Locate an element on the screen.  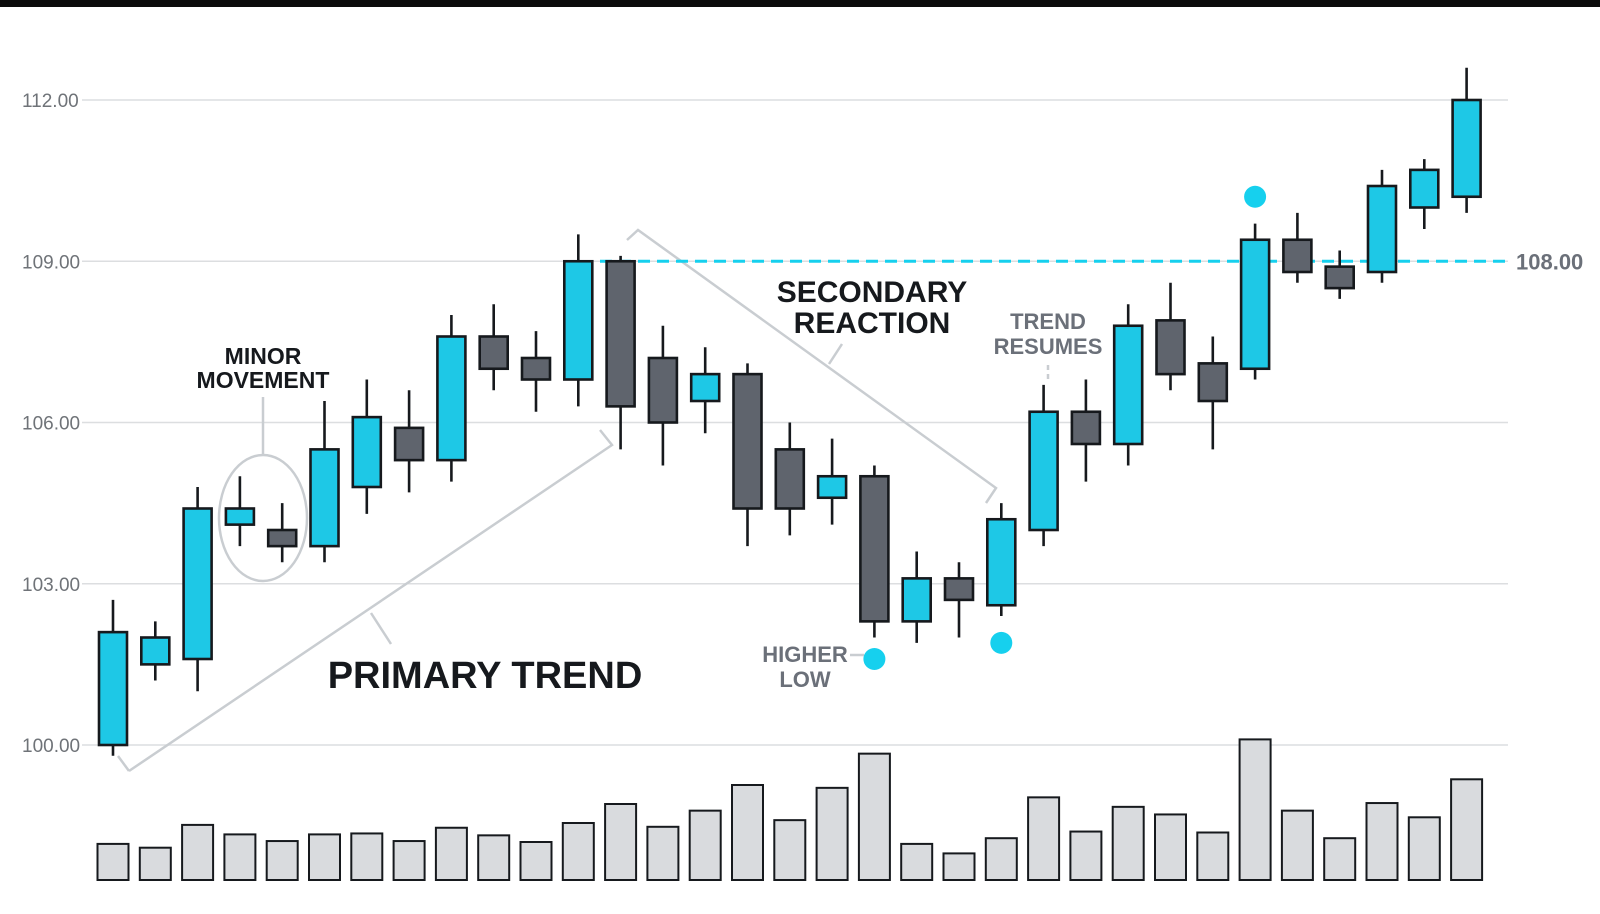
minor-movement-label-line1: MINOR is located at coordinates (263, 356).